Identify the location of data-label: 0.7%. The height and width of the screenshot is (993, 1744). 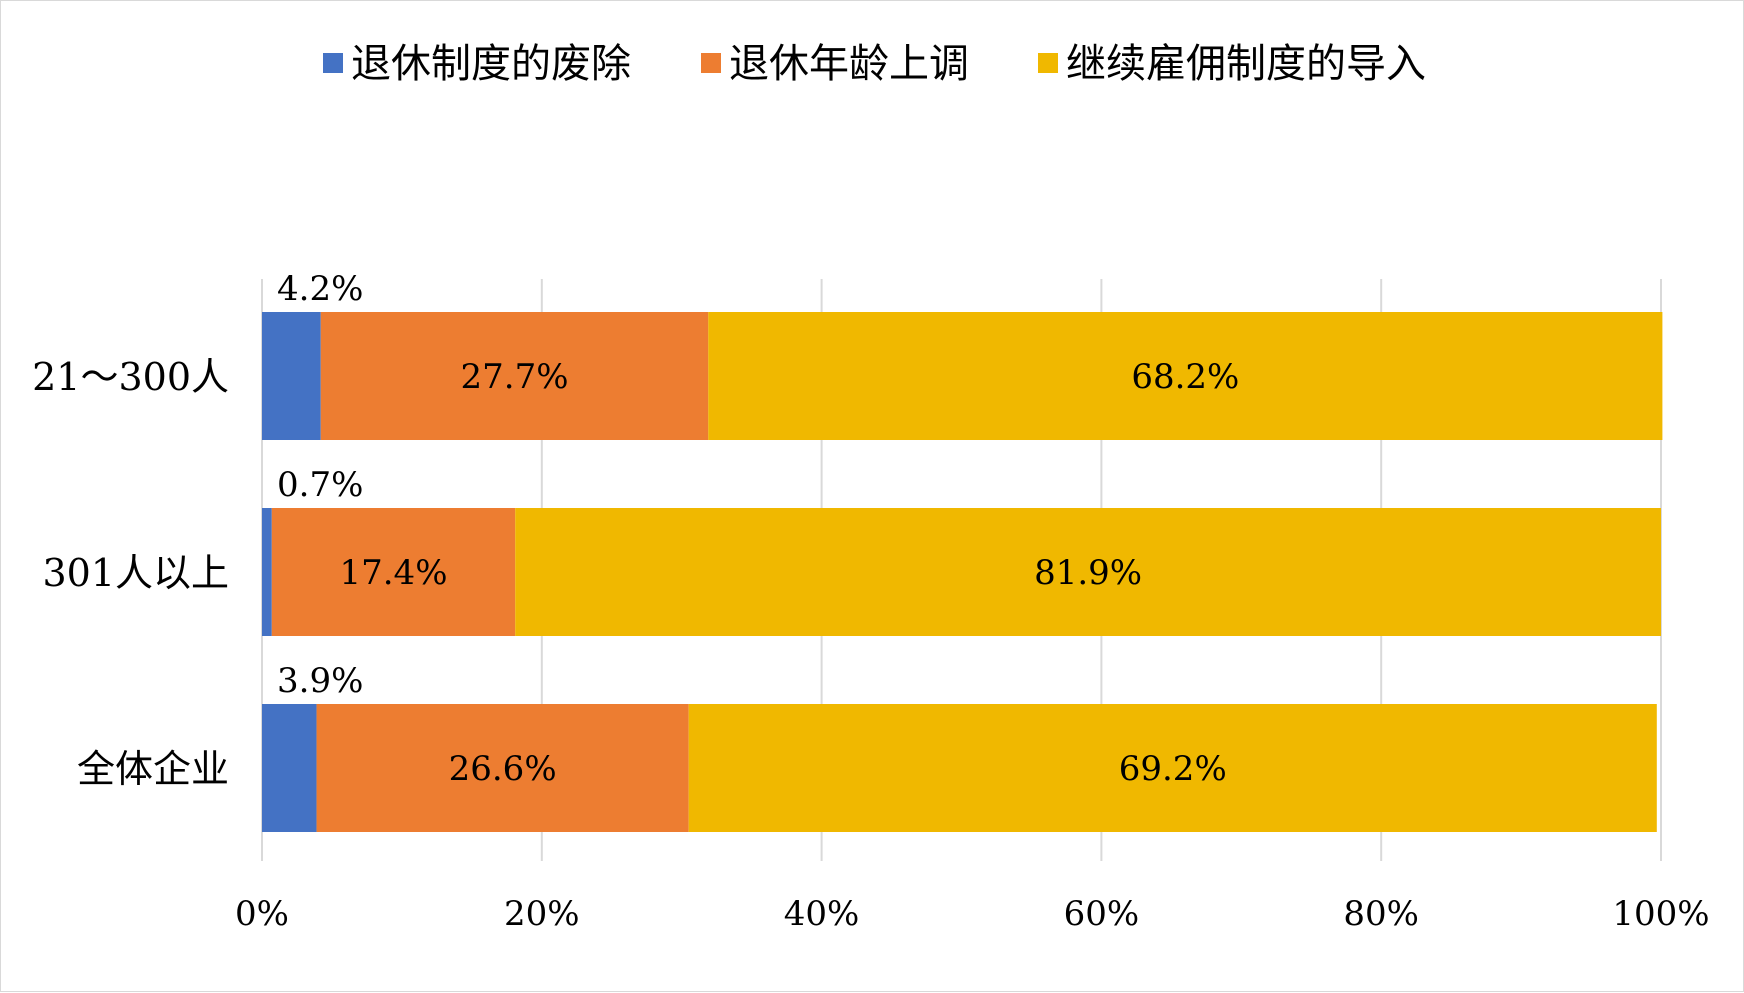
(320, 485).